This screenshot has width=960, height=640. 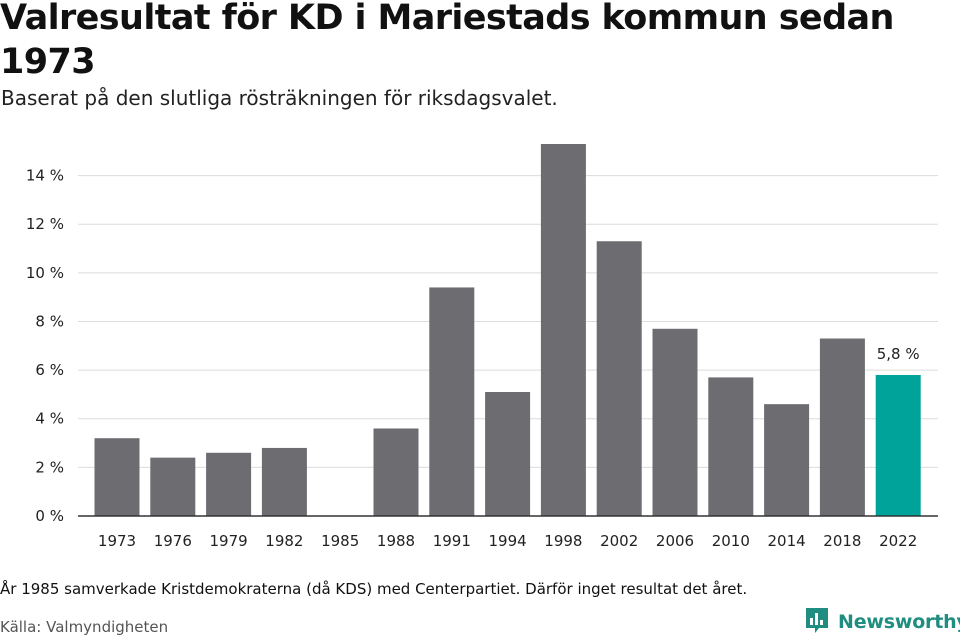 I want to click on y-tick-label: 10 %, so click(x=45, y=273).